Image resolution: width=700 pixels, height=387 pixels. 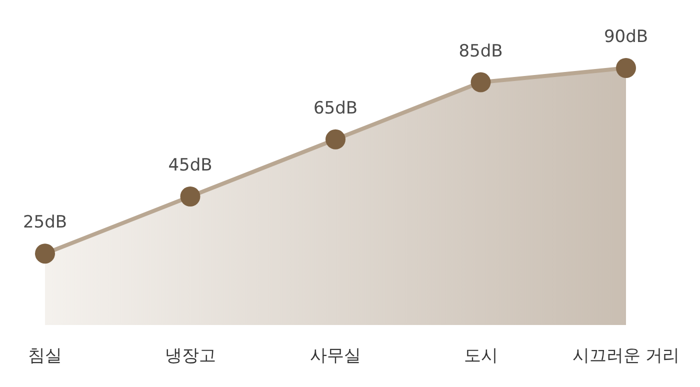 What do you see at coordinates (190, 356) in the screenshot?
I see `x-tick-label: 냉장고` at bounding box center [190, 356].